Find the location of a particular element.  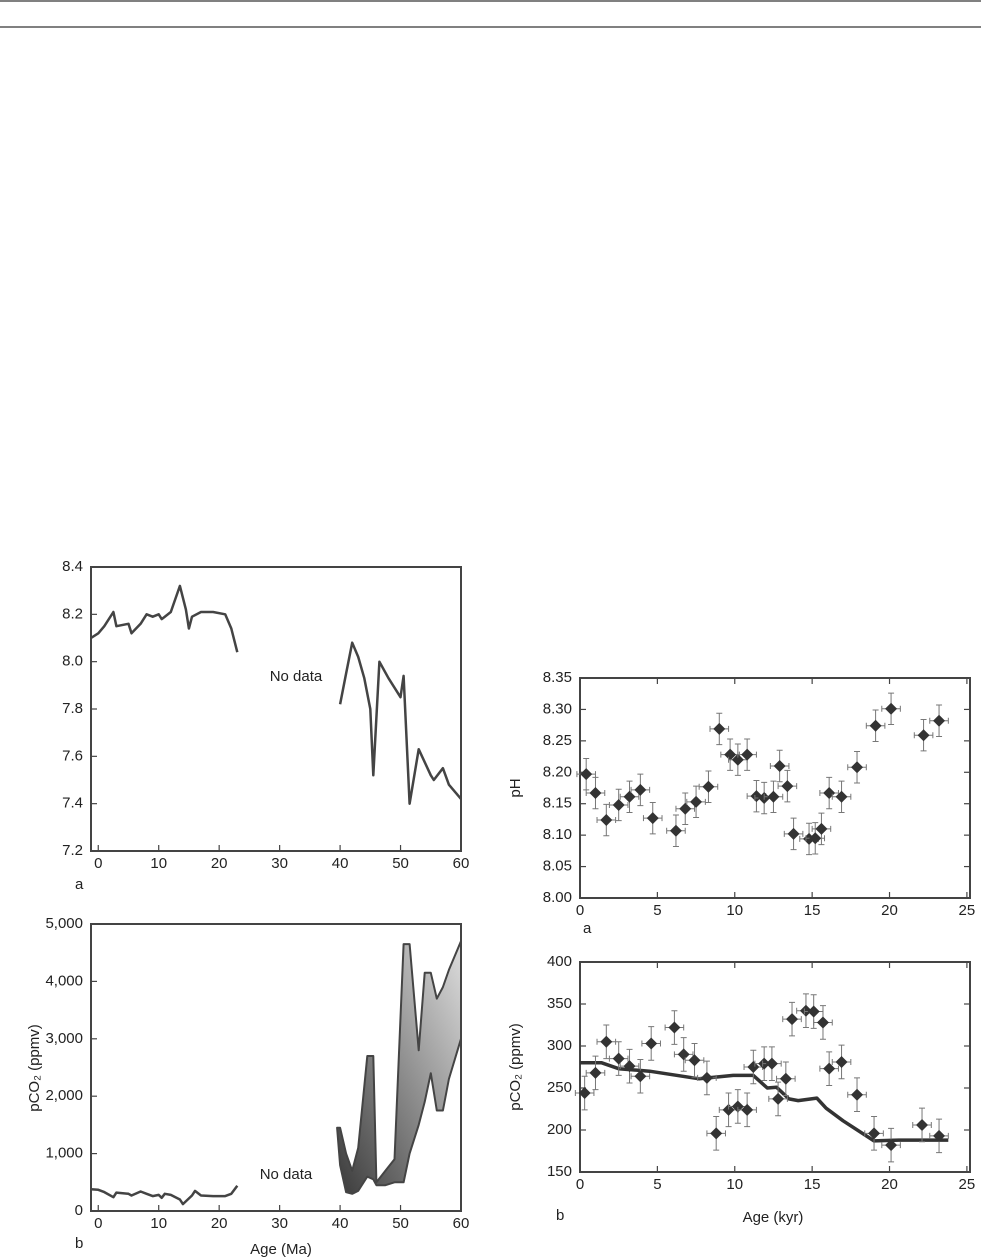

y-tick-label: 0 is located at coordinates (79, 1210).